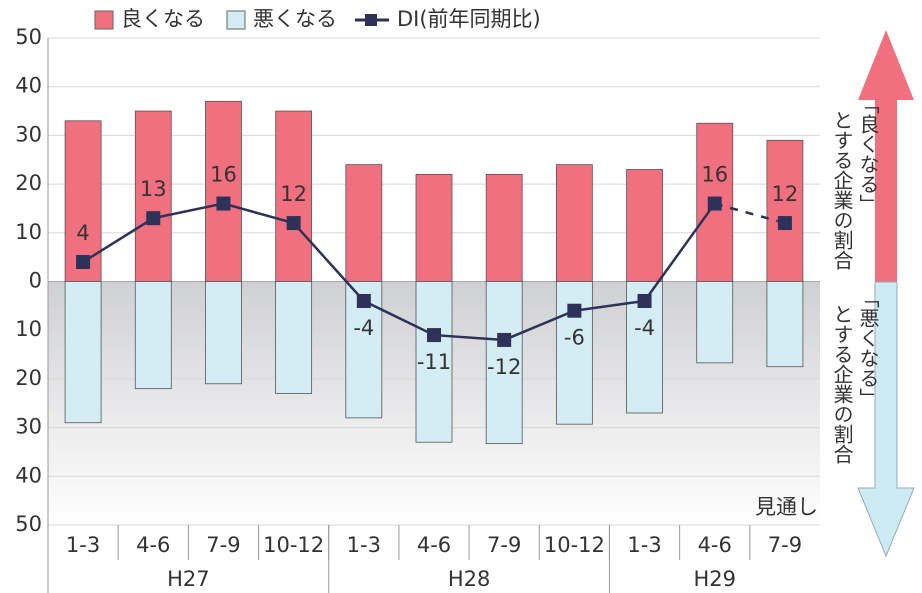 This screenshot has height=593, width=922. Describe the element at coordinates (82, 233) in the screenshot. I see `data-label: 4` at that location.